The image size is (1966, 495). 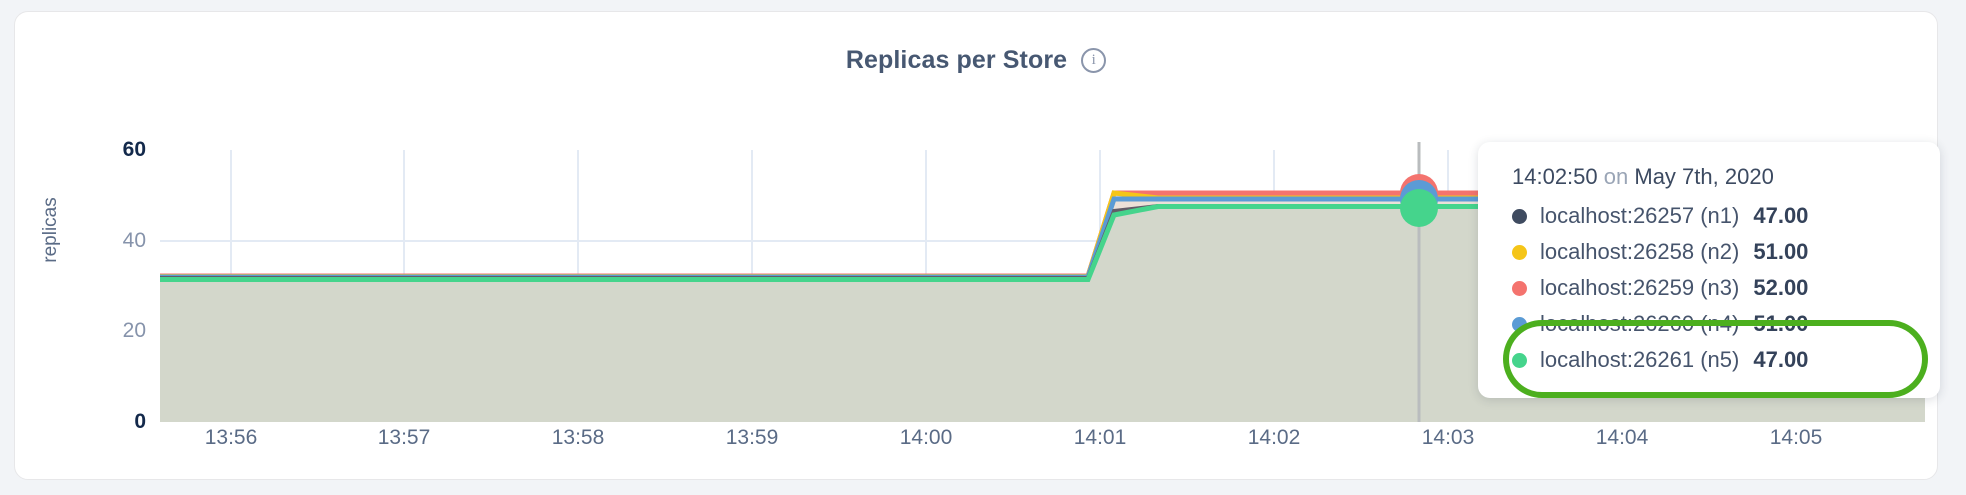 What do you see at coordinates (1519, 288) in the screenshot?
I see `series-dot-n3` at bounding box center [1519, 288].